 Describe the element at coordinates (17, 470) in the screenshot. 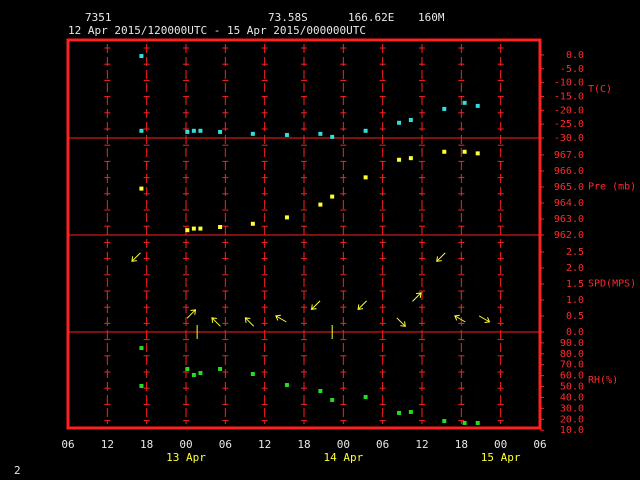

I see `page-number: 2` at that location.